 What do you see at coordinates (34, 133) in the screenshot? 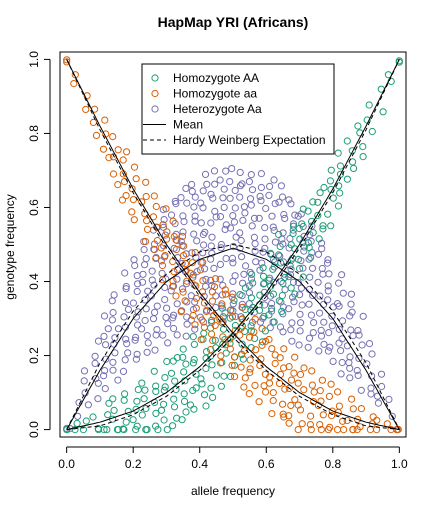
I see `y-tick-label: 0.8` at bounding box center [34, 133].